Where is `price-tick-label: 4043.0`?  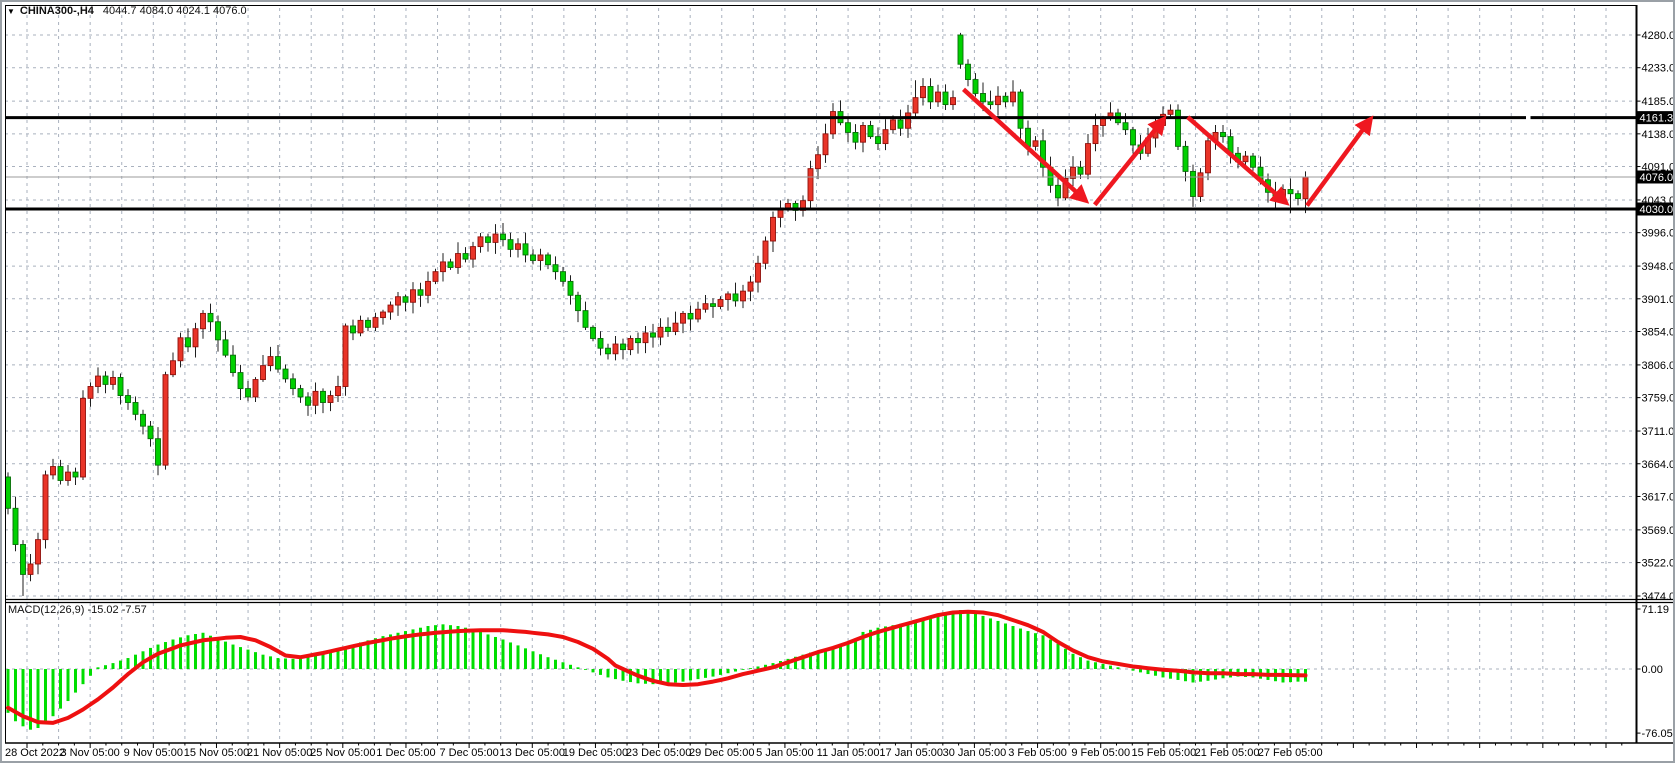
price-tick-label: 4043.0 is located at coordinates (1658, 201).